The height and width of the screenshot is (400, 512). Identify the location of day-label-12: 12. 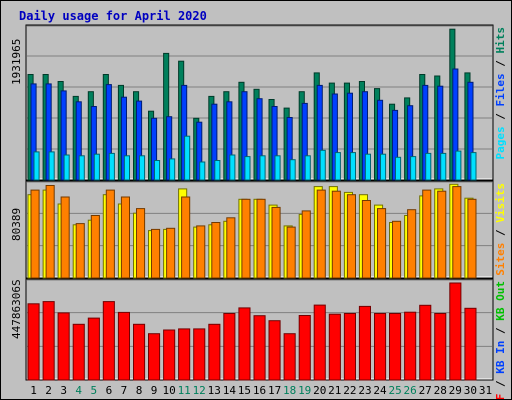
(199, 390).